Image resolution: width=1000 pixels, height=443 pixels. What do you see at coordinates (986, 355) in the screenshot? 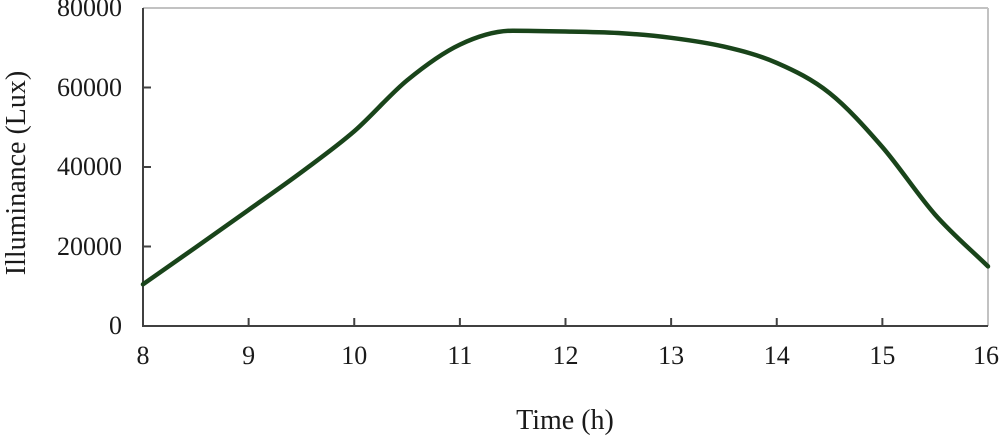
I see `x-tick-label: 16` at bounding box center [986, 355].